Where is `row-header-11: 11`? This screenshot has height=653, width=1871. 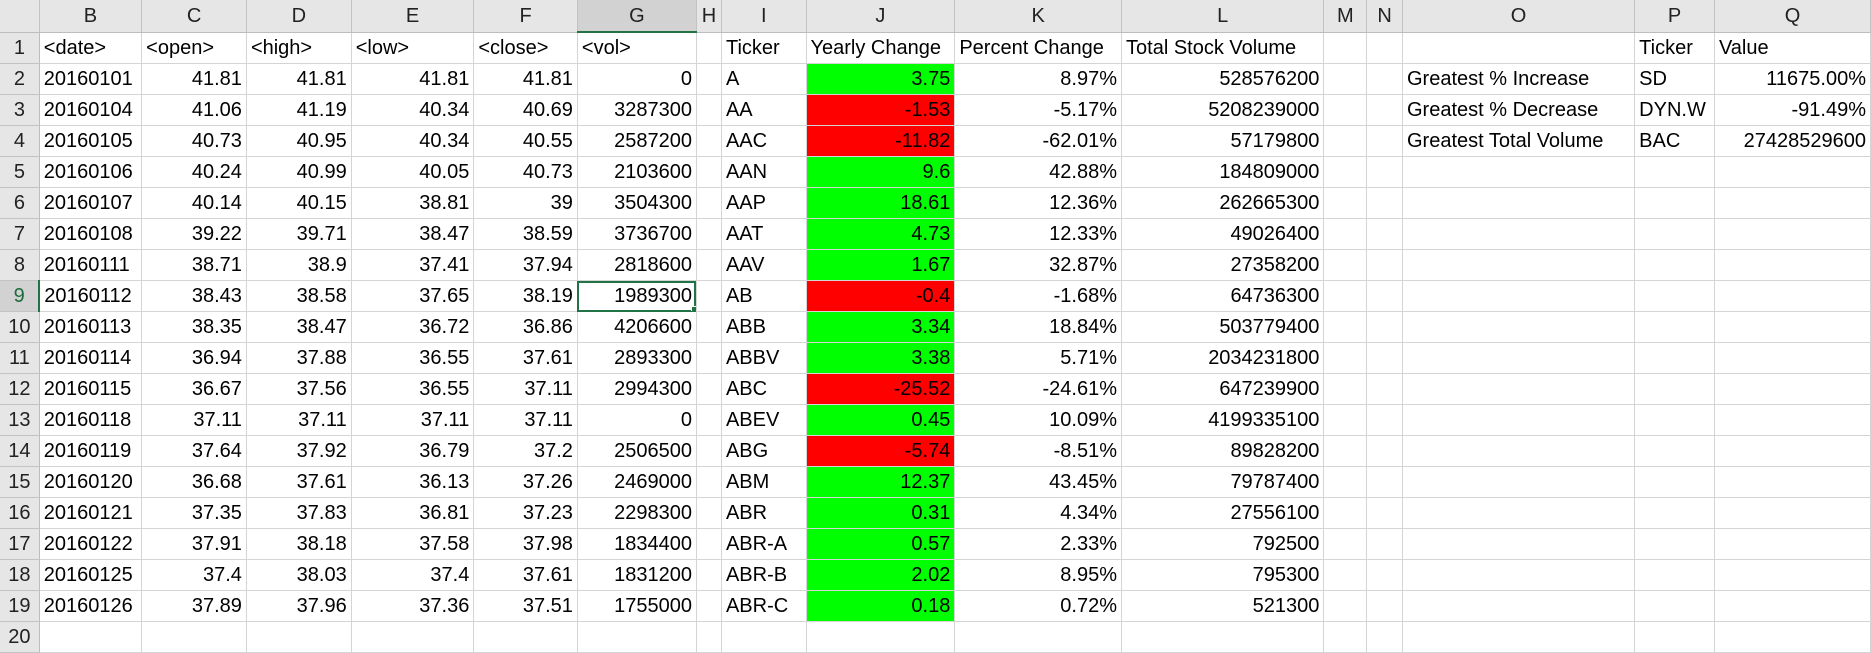 row-header-11: 11 is located at coordinates (20, 358).